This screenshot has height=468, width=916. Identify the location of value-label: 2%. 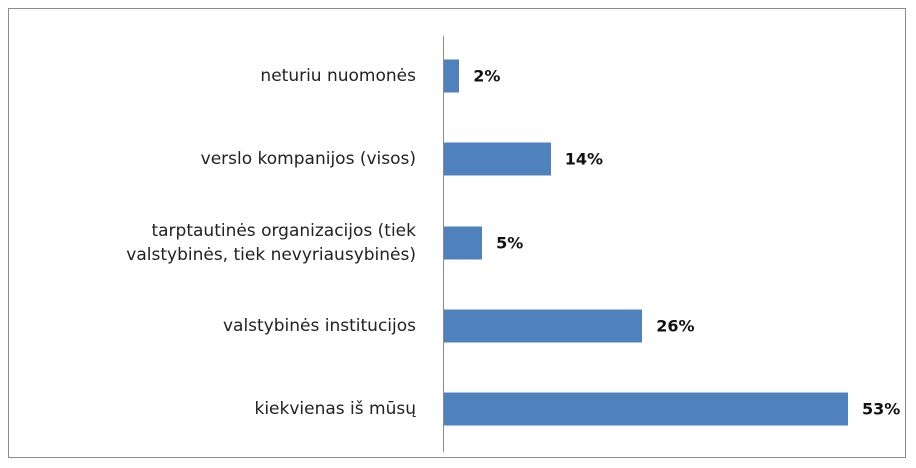
(487, 76).